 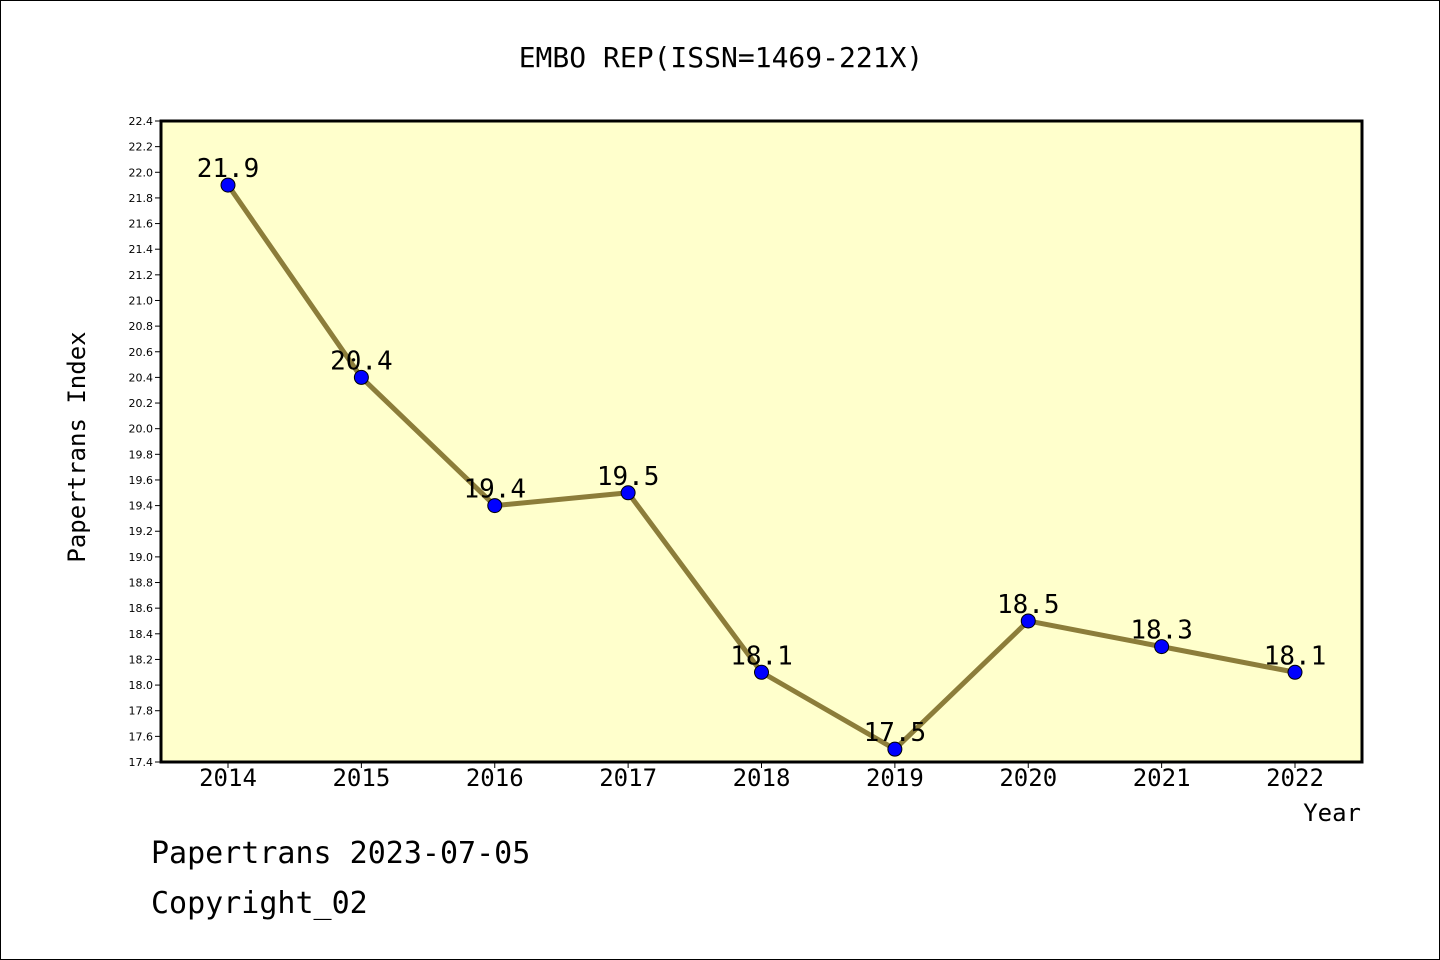 What do you see at coordinates (494, 490) in the screenshot?
I see `data-label: 19.4` at bounding box center [494, 490].